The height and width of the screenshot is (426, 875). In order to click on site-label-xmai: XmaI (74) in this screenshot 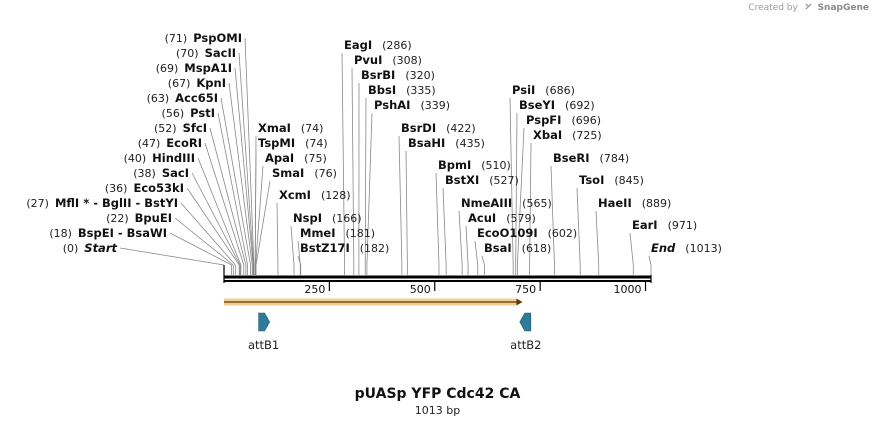, I will do `click(290, 128)`.